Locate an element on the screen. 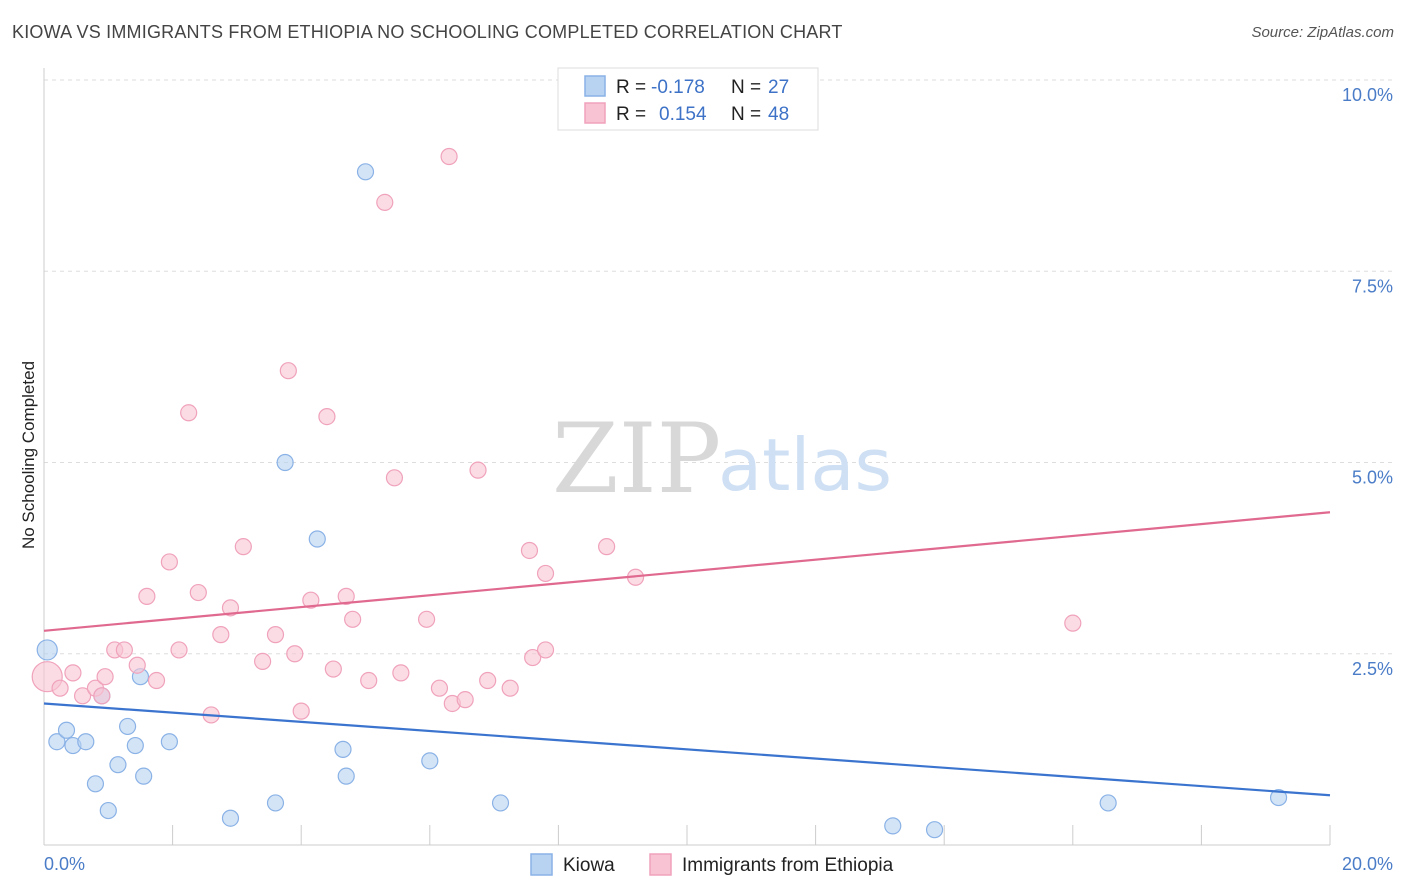 This screenshot has width=1406, height=892. watermark: ZIP atlas is located at coordinates (722, 459).